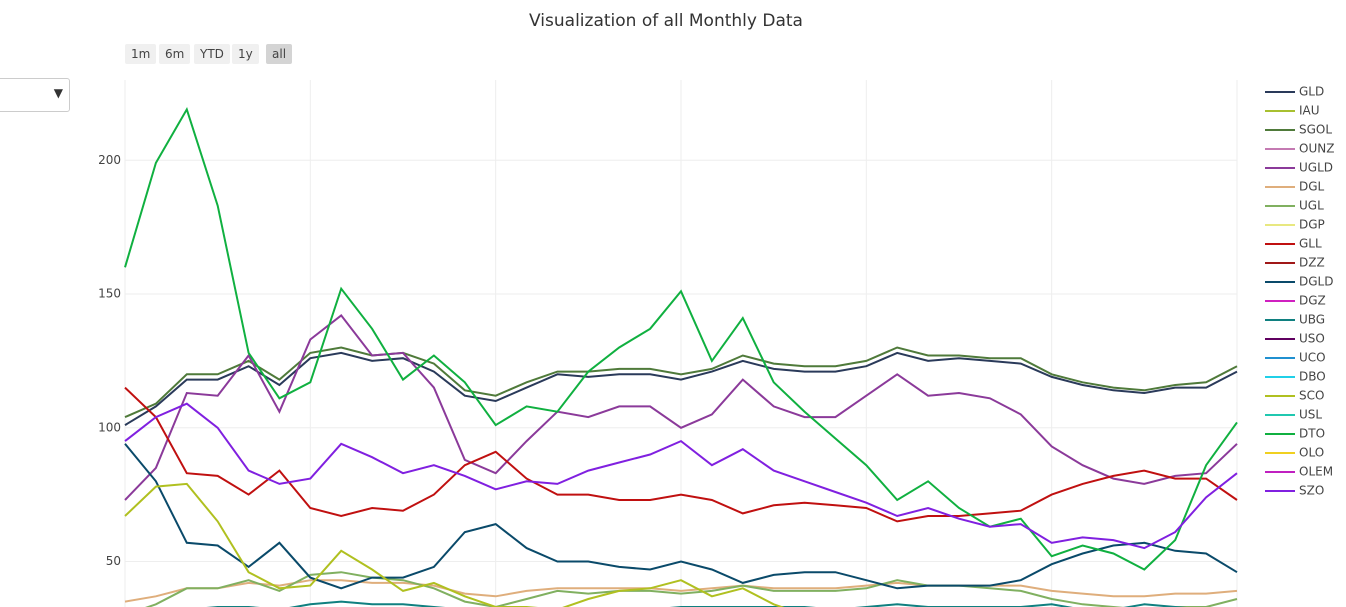 This screenshot has width=1346, height=607. I want to click on legend-label: DGP, so click(1312, 225).